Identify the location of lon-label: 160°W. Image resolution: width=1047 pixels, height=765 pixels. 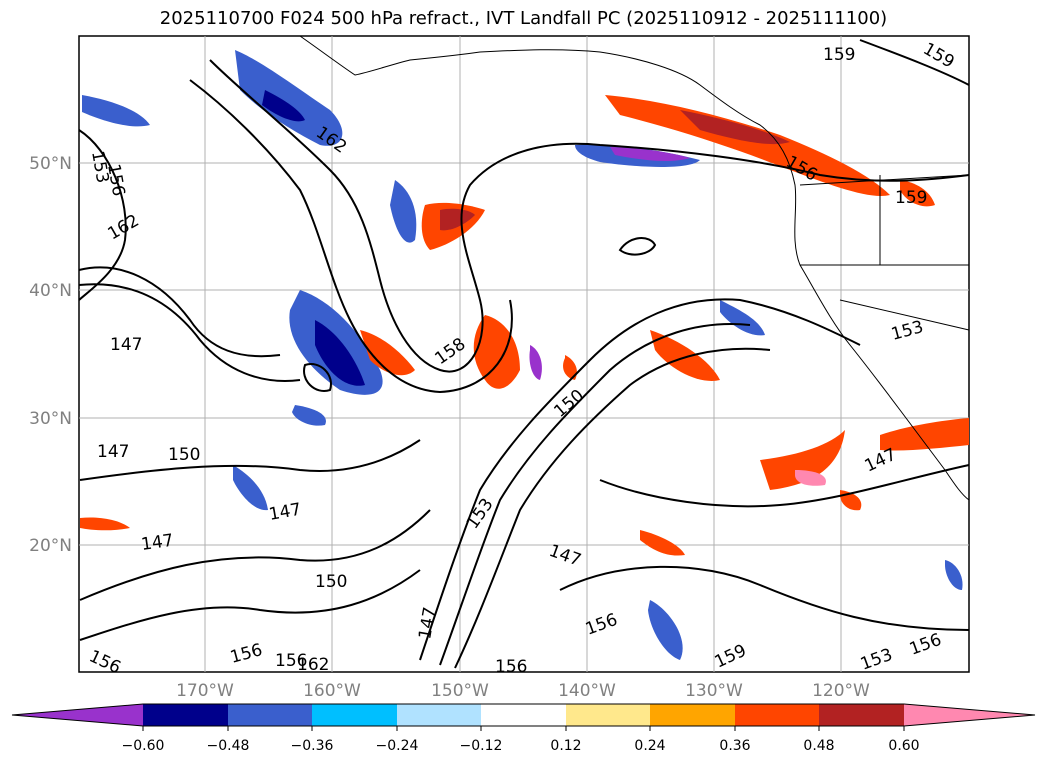
(332, 691).